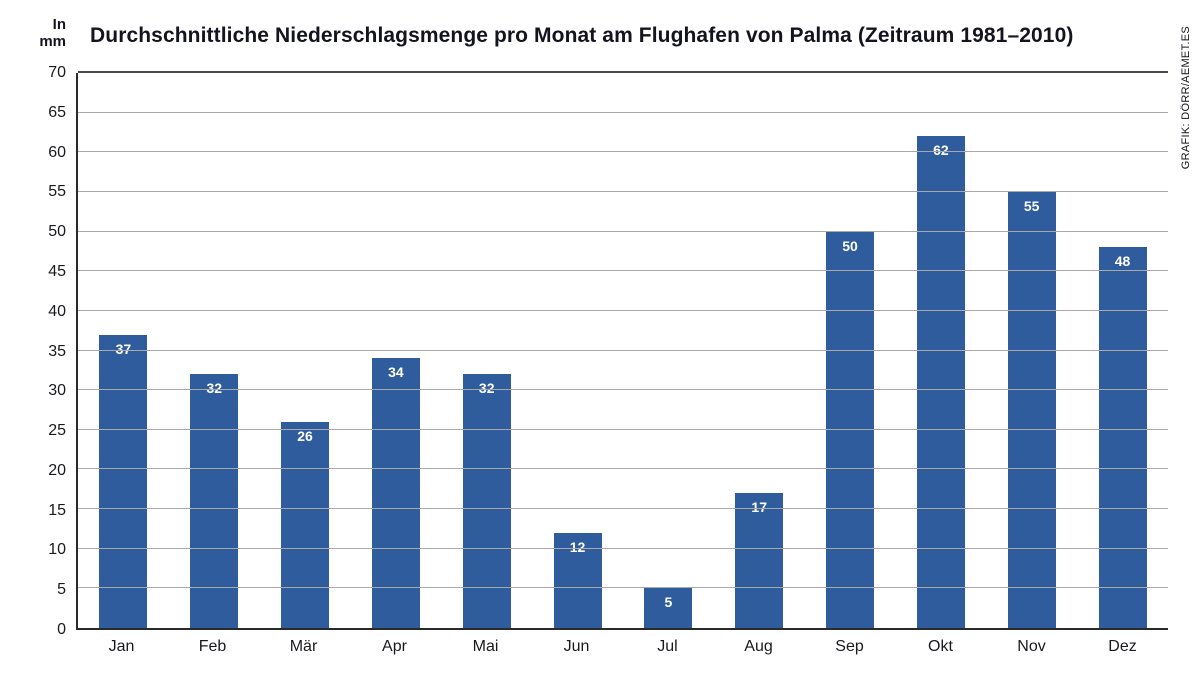  What do you see at coordinates (303, 646) in the screenshot?
I see `x-tick-label-Mär: Mär` at bounding box center [303, 646].